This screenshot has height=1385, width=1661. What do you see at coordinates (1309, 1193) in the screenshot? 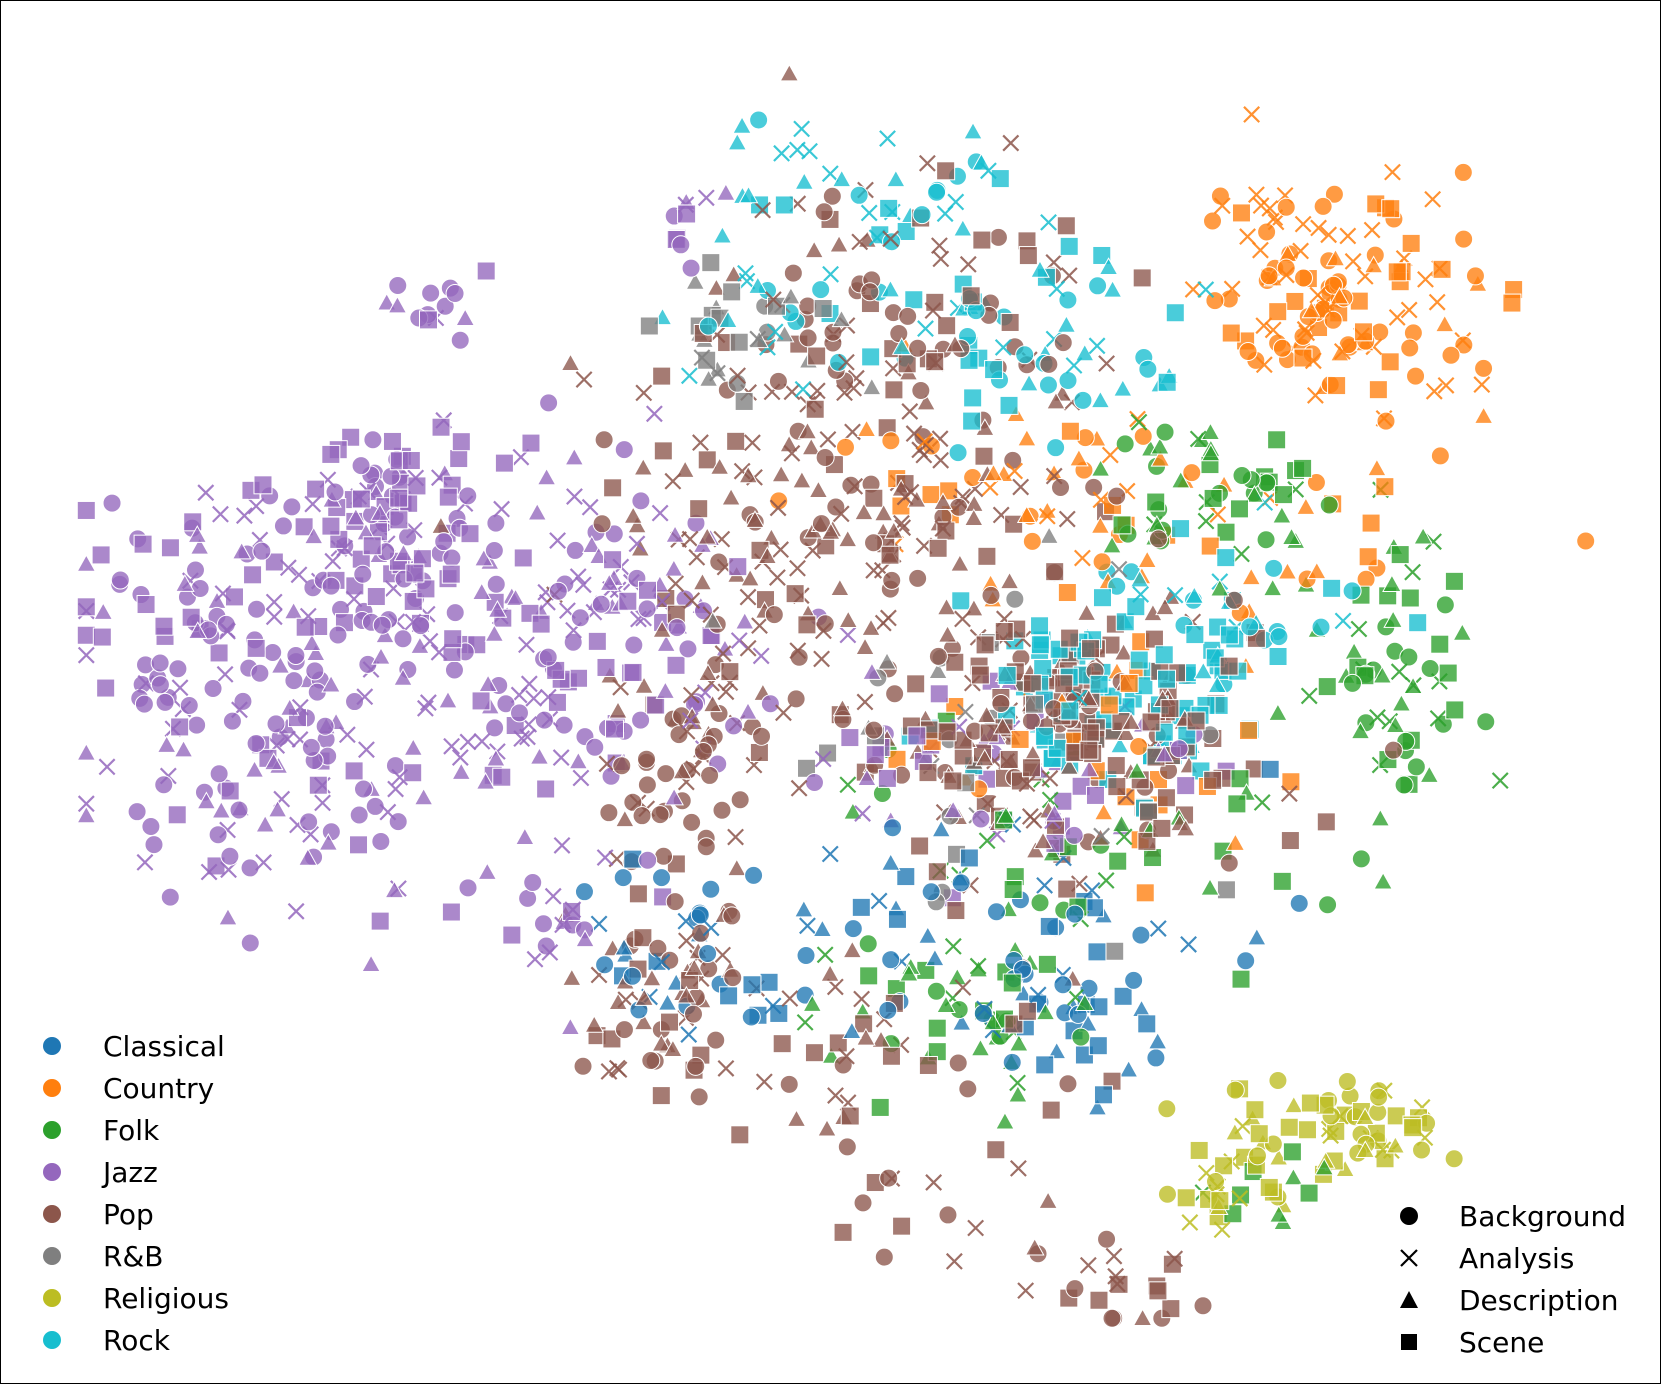
I see `point-folk-scene` at bounding box center [1309, 1193].